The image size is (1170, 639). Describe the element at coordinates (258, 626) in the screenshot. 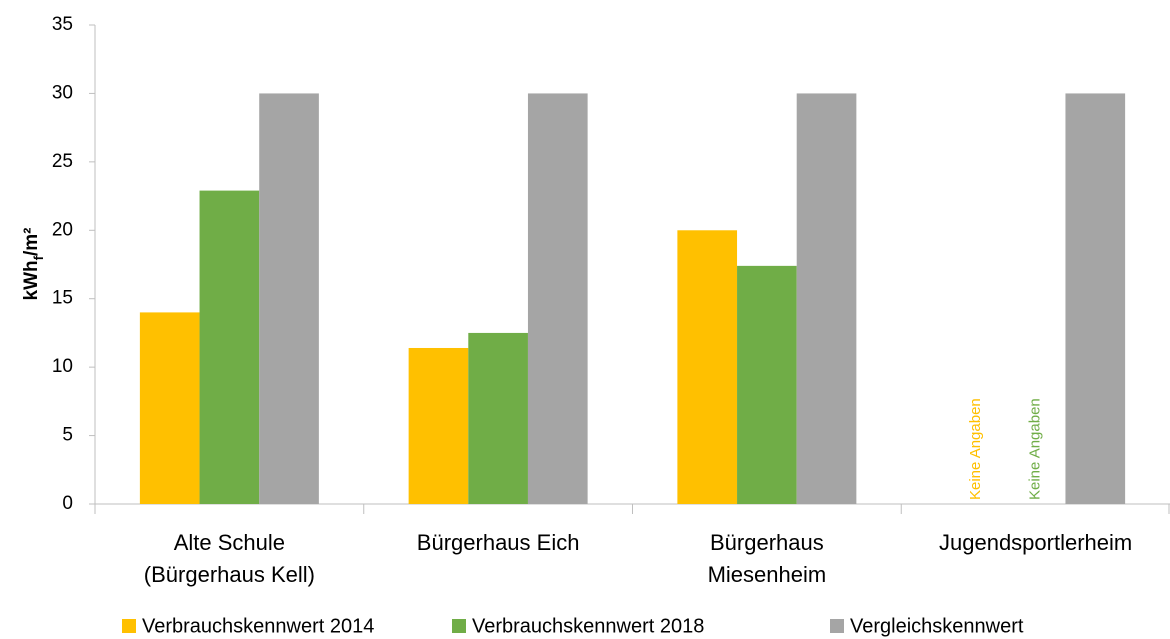

I see `legend-label: Verbrauchskennwert 2014` at that location.